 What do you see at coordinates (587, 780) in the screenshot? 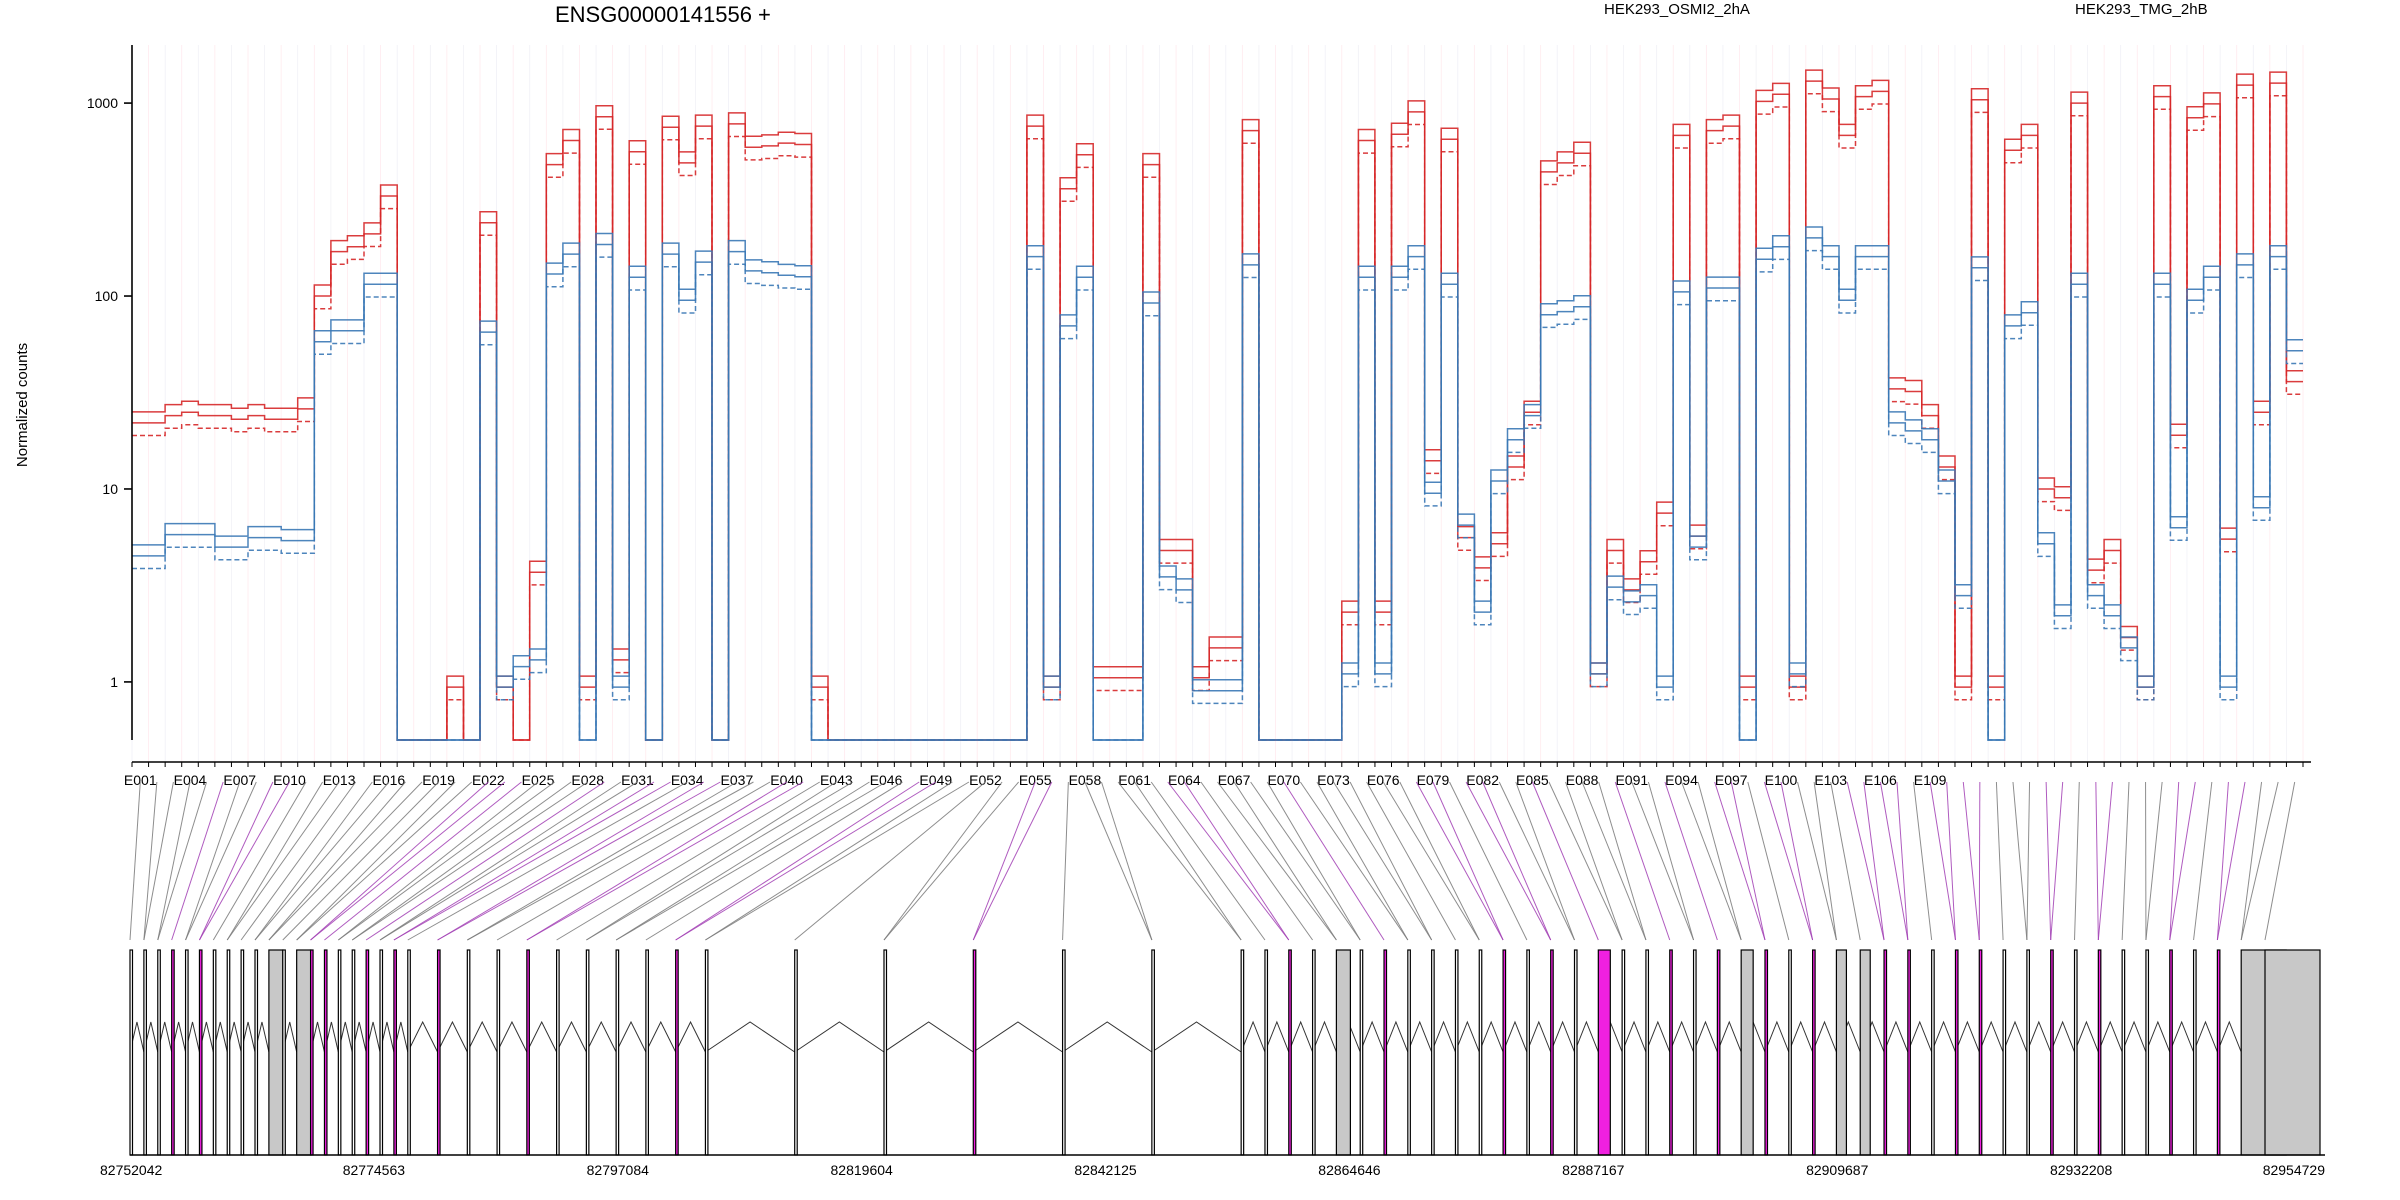
I see `exon-tick-label: E028` at bounding box center [587, 780].